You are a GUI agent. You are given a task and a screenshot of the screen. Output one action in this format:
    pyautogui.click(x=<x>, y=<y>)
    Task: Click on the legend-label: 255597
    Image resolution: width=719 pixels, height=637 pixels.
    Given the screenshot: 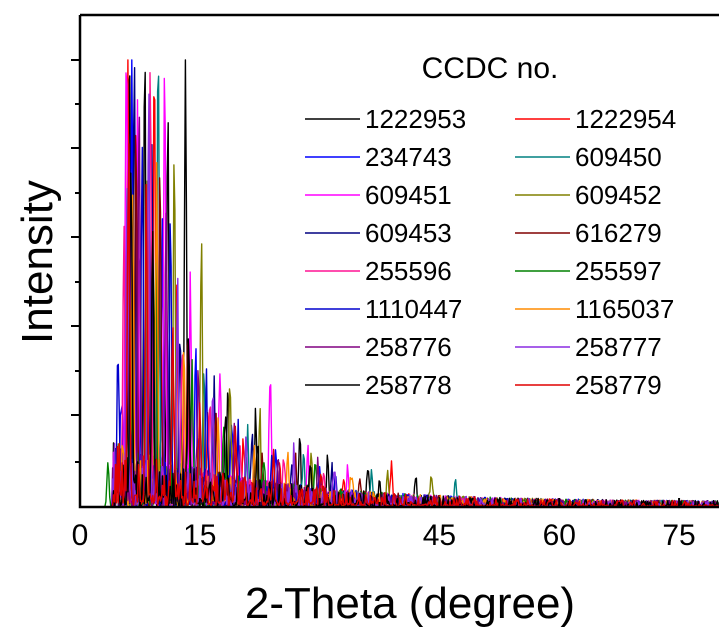 What is the action you would take?
    pyautogui.click(x=618, y=271)
    